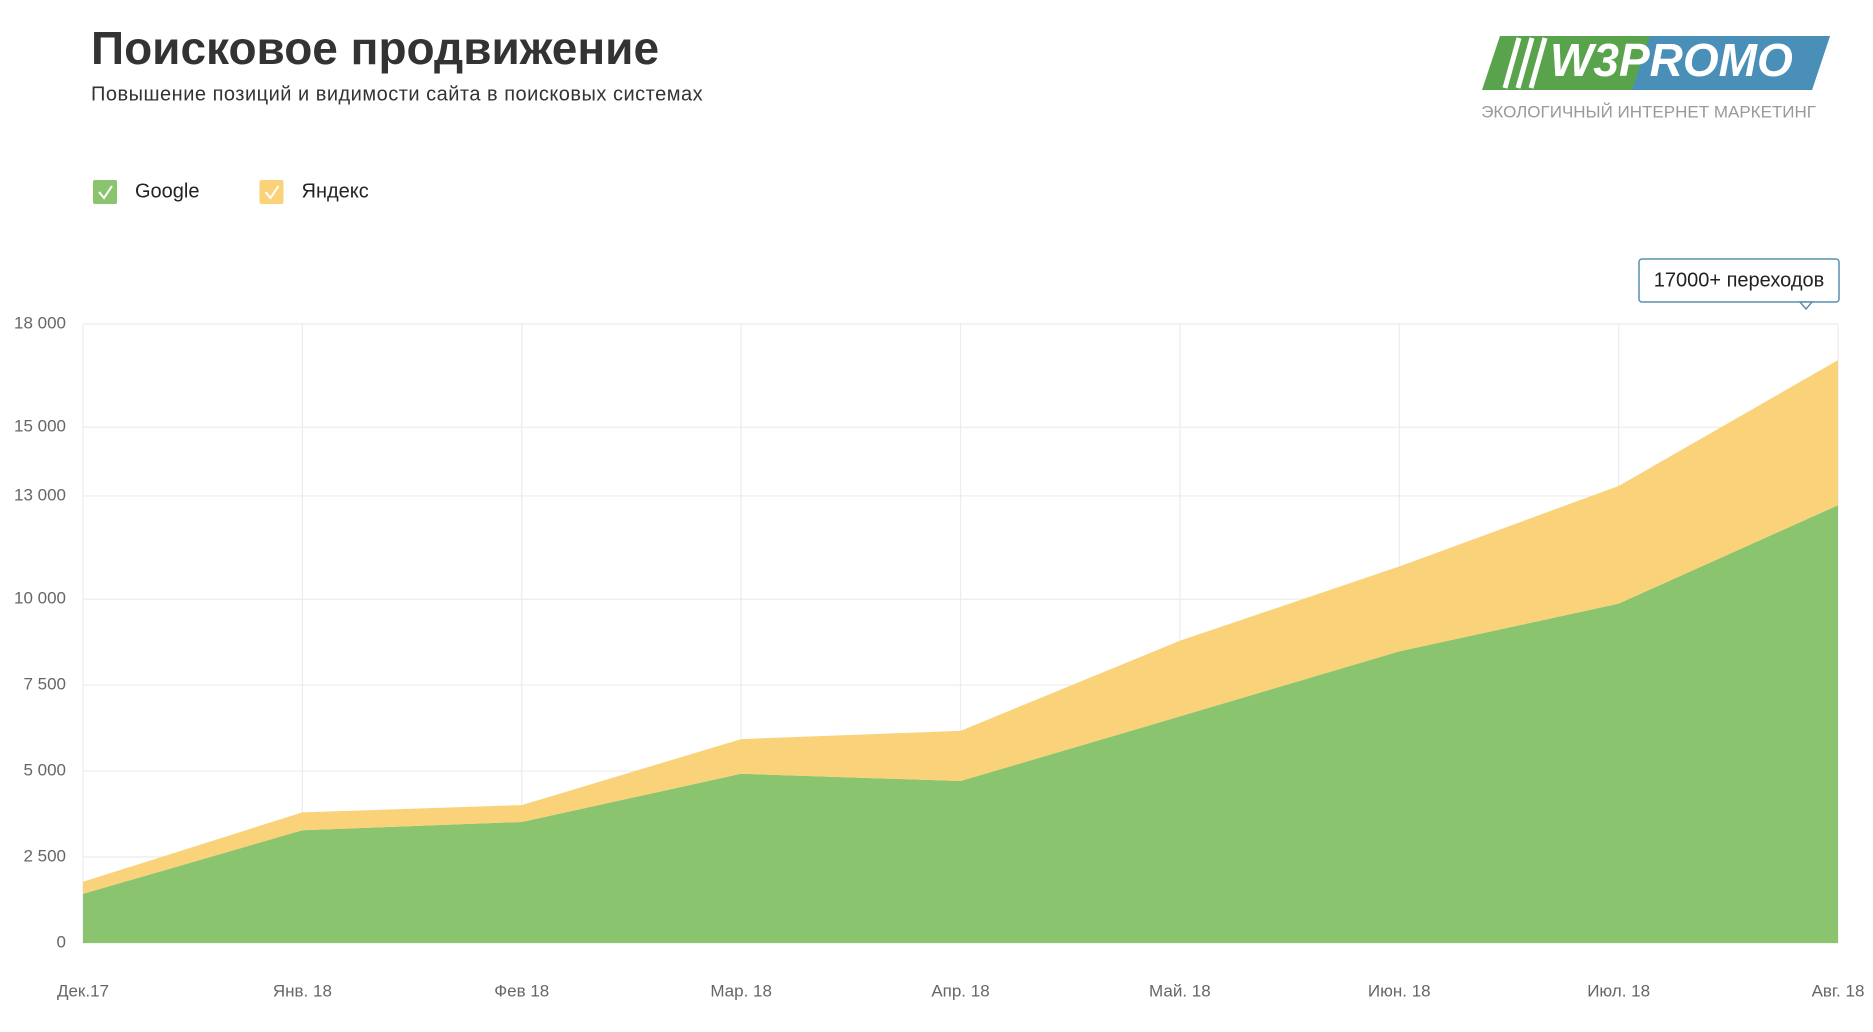 The height and width of the screenshot is (1032, 1873). Describe the element at coordinates (1618, 990) in the screenshot. I see `x-tick-label: Июл. 18` at that location.